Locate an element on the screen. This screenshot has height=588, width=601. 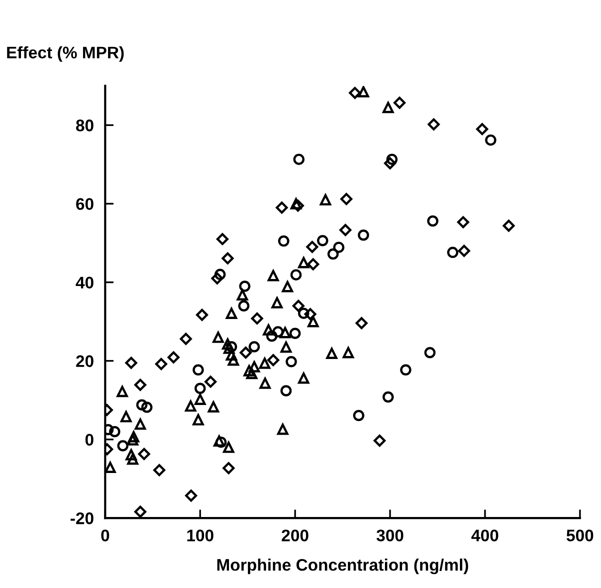
y-tick-label: 20 is located at coordinates (85, 361).